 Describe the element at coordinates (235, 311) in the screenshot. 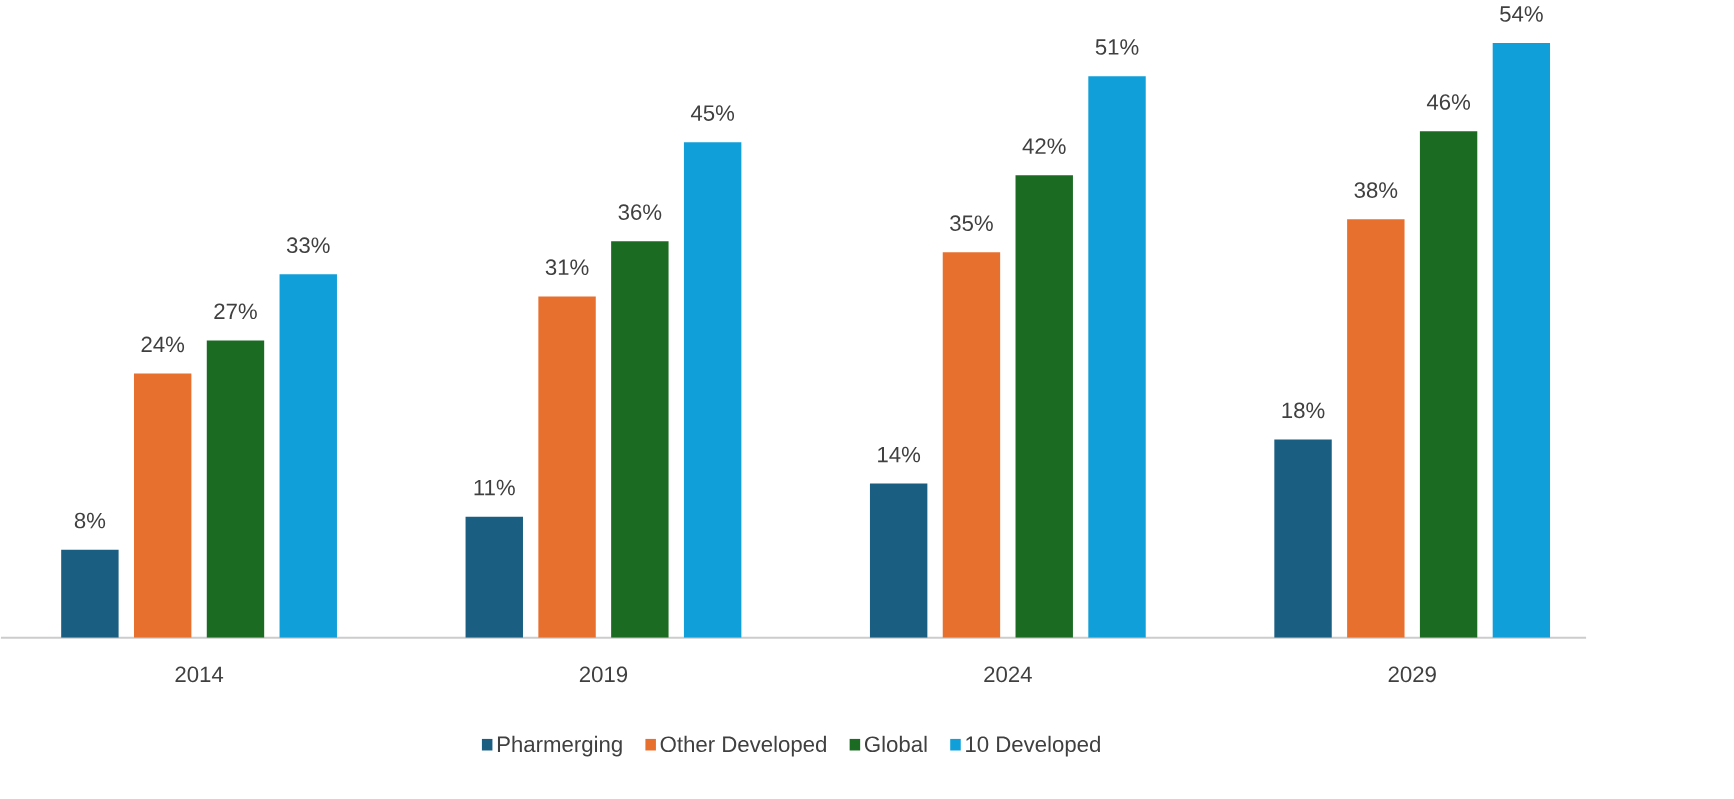

I see `data-label: 27%` at that location.